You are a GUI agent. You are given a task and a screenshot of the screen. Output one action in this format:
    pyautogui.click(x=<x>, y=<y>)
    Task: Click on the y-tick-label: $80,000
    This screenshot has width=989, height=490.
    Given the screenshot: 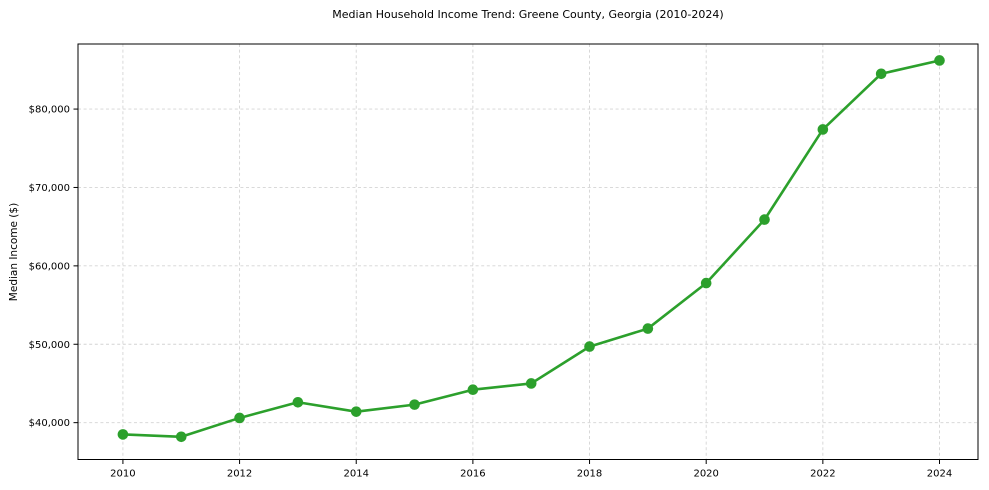 What is the action you would take?
    pyautogui.click(x=49, y=110)
    